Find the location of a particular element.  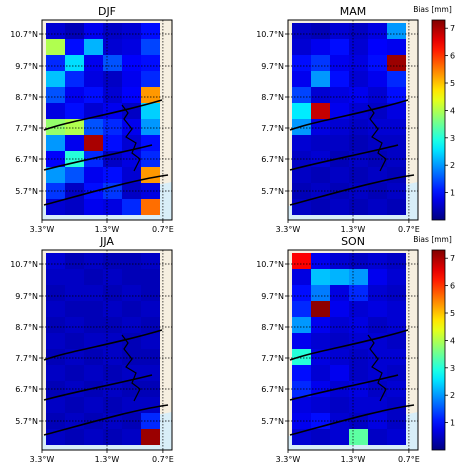

y-tick-label: 6.7°N is located at coordinates (26, 389).